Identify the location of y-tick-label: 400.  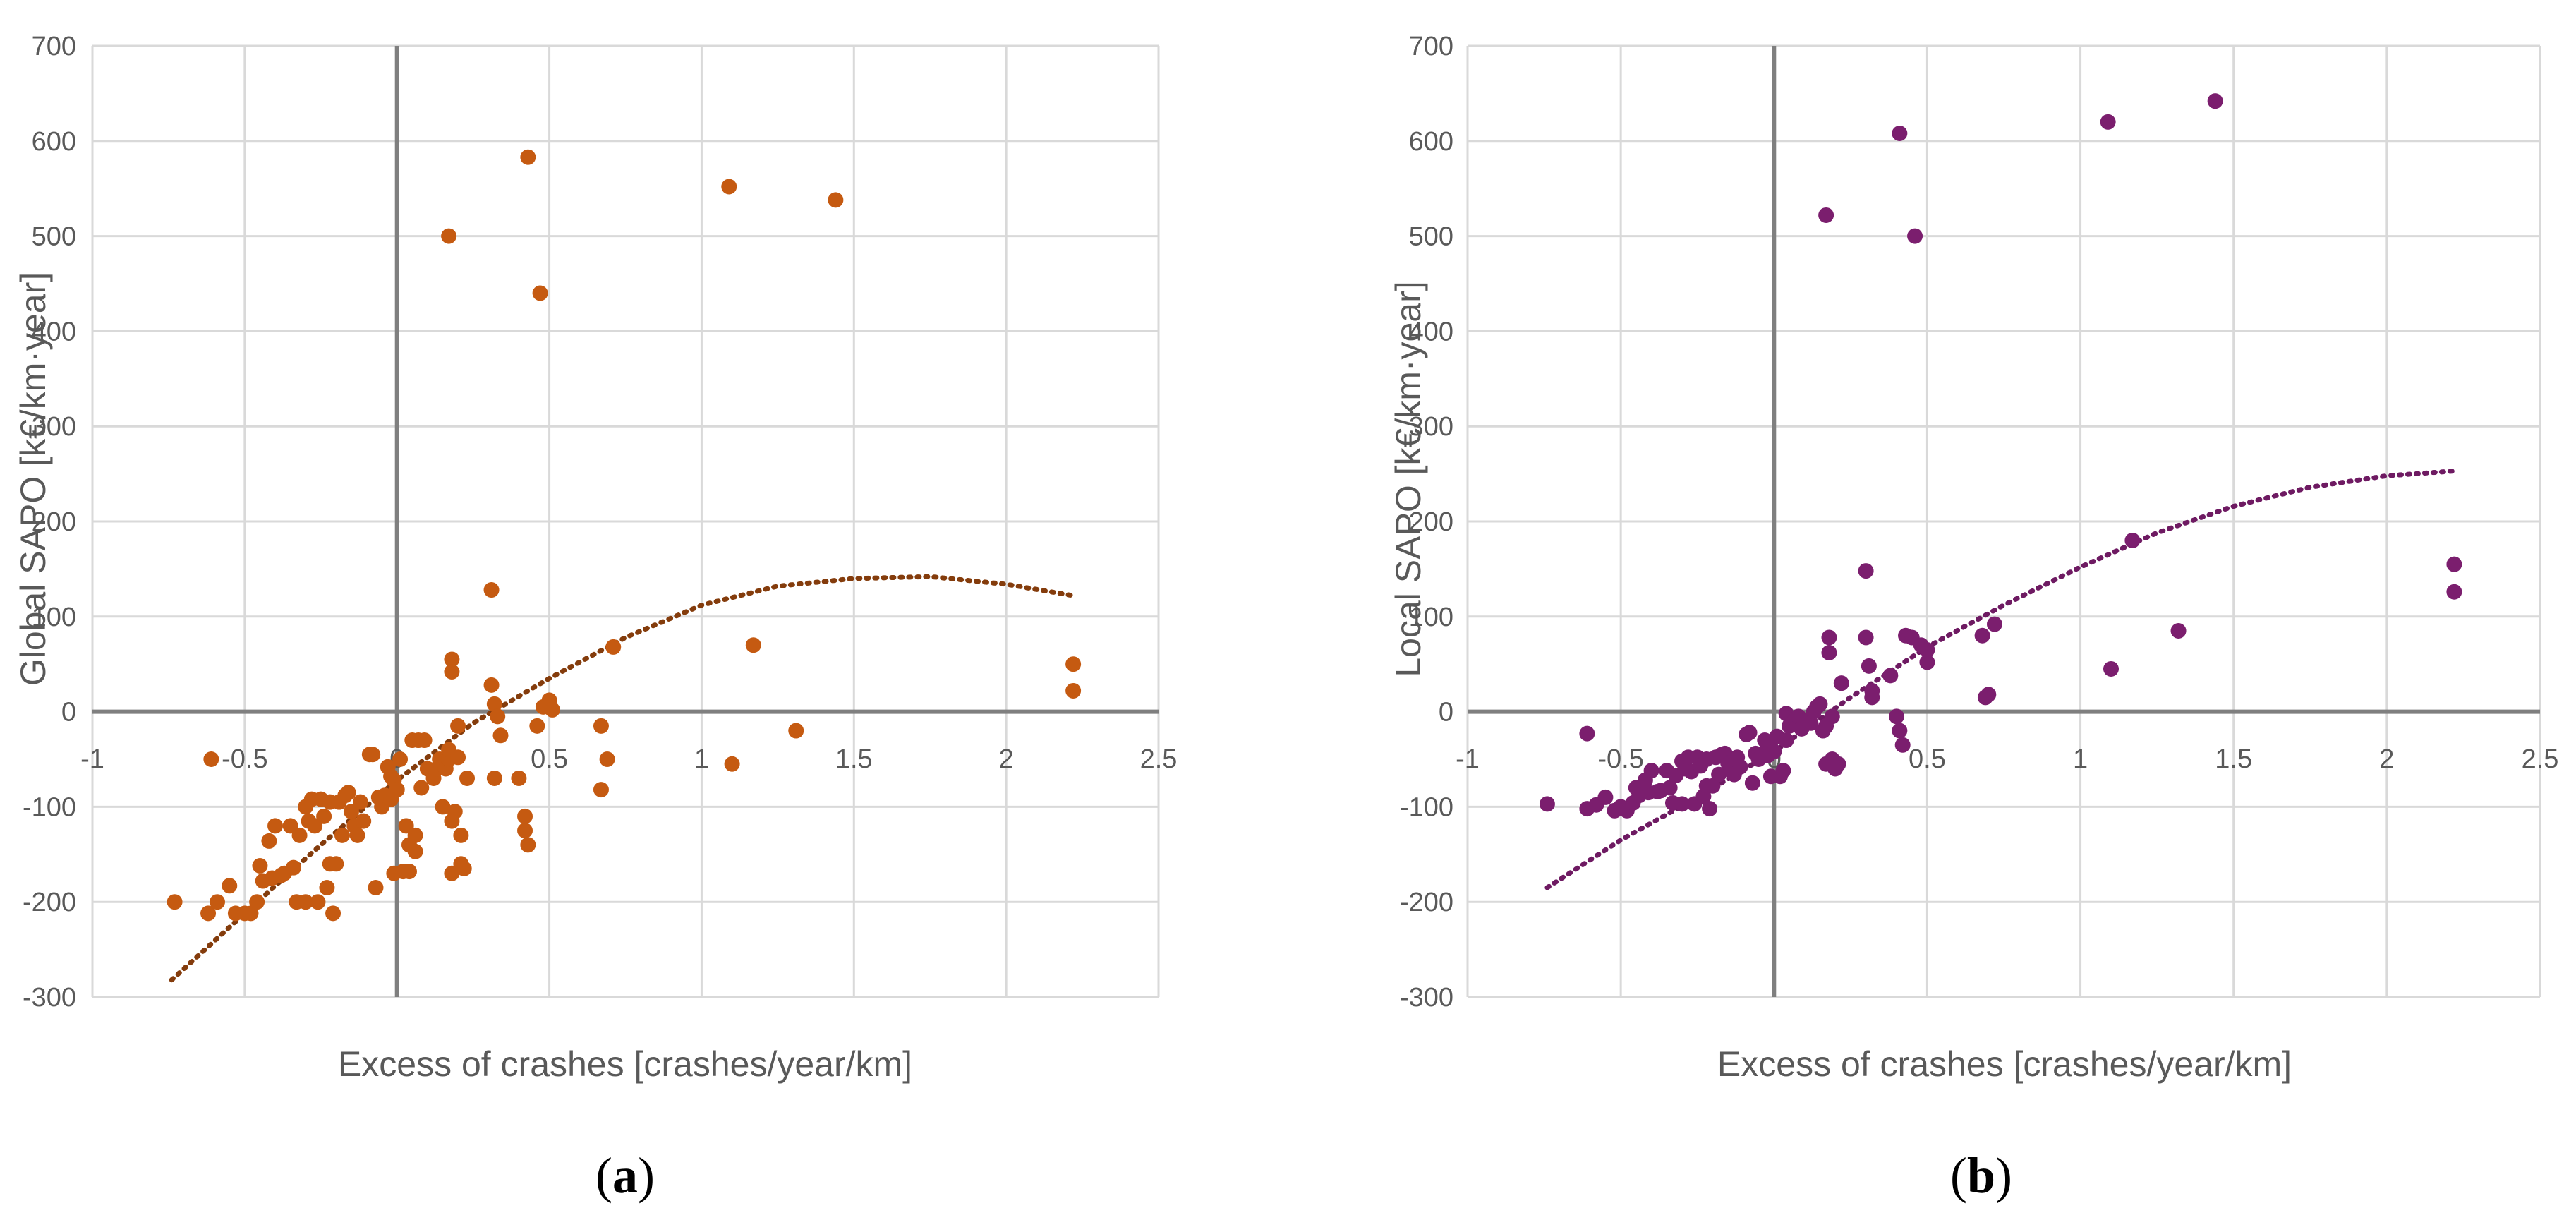
(1431, 331).